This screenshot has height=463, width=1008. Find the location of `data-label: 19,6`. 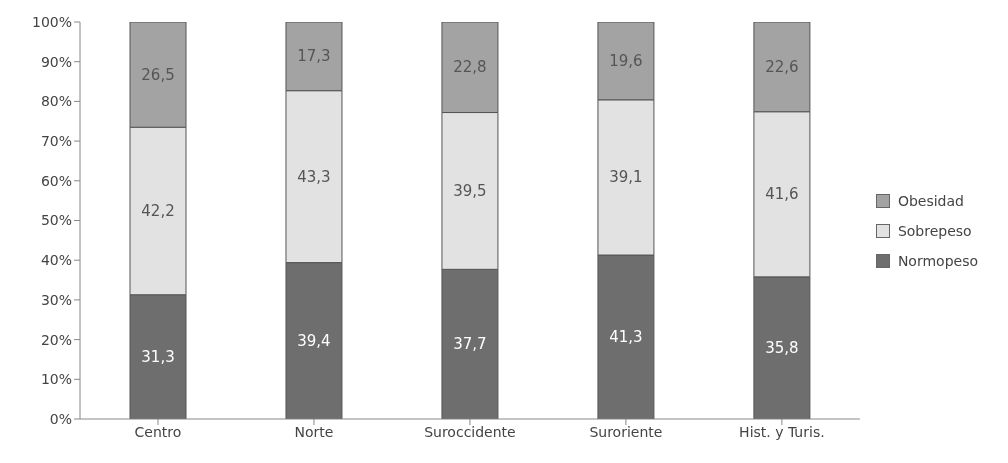

data-label: 19,6 is located at coordinates (626, 60).